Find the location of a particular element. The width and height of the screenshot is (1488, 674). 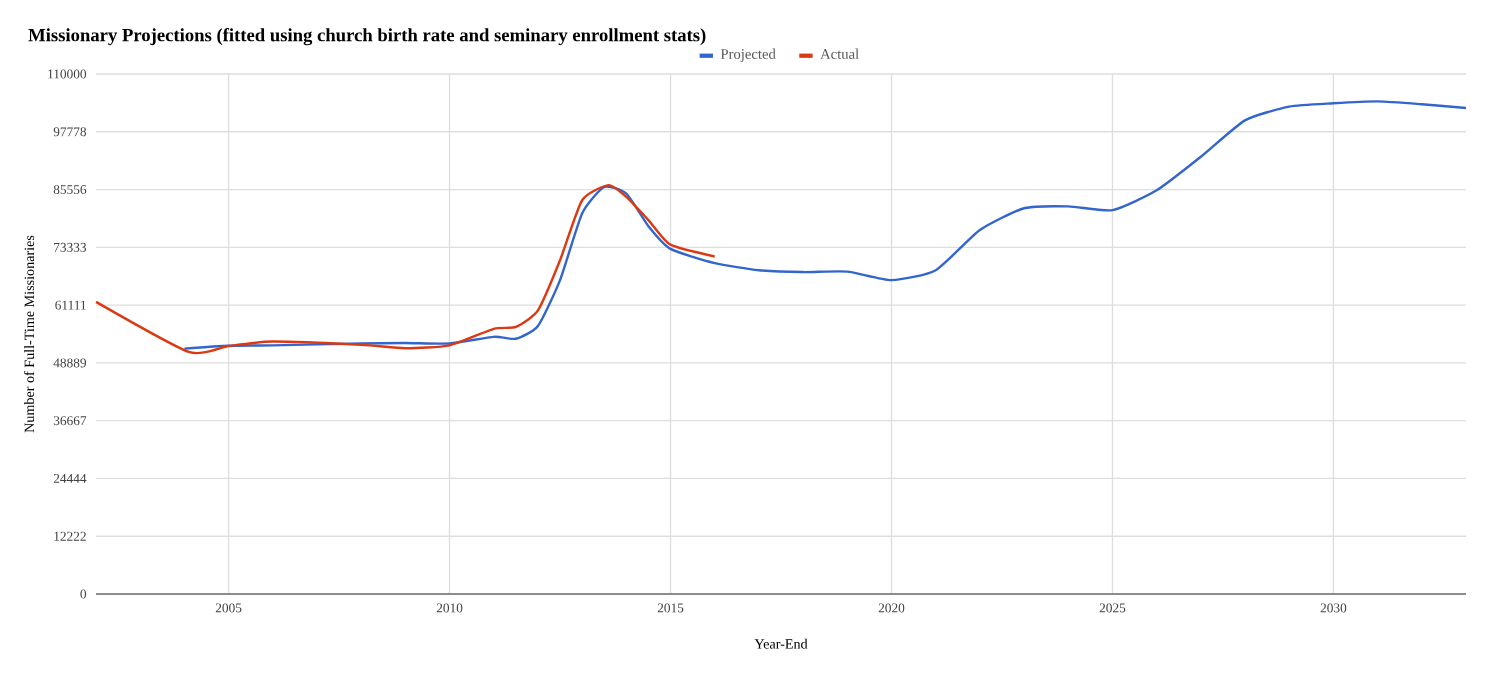

chart-title: Missionary Projections (fitted using church birth rate and seminary enrollment stats) is located at coordinates (367, 37).